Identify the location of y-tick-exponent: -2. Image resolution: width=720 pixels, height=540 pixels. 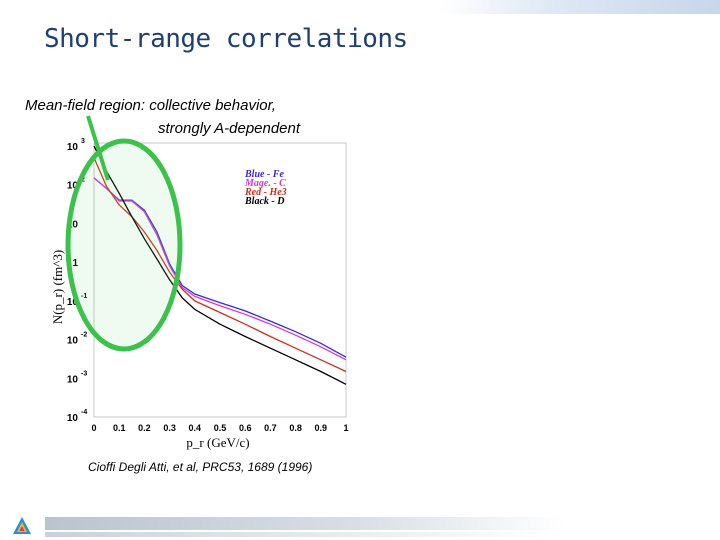
(84, 335).